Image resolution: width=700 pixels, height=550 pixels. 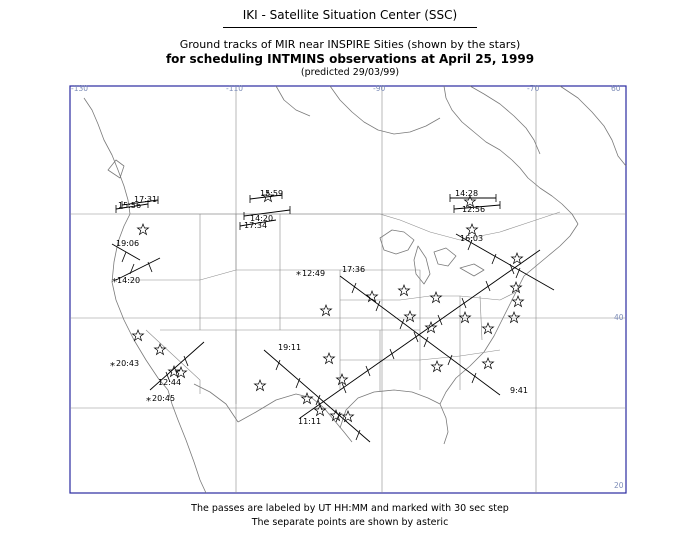 I want to click on pass-label: 15:56, so click(x=129, y=205).